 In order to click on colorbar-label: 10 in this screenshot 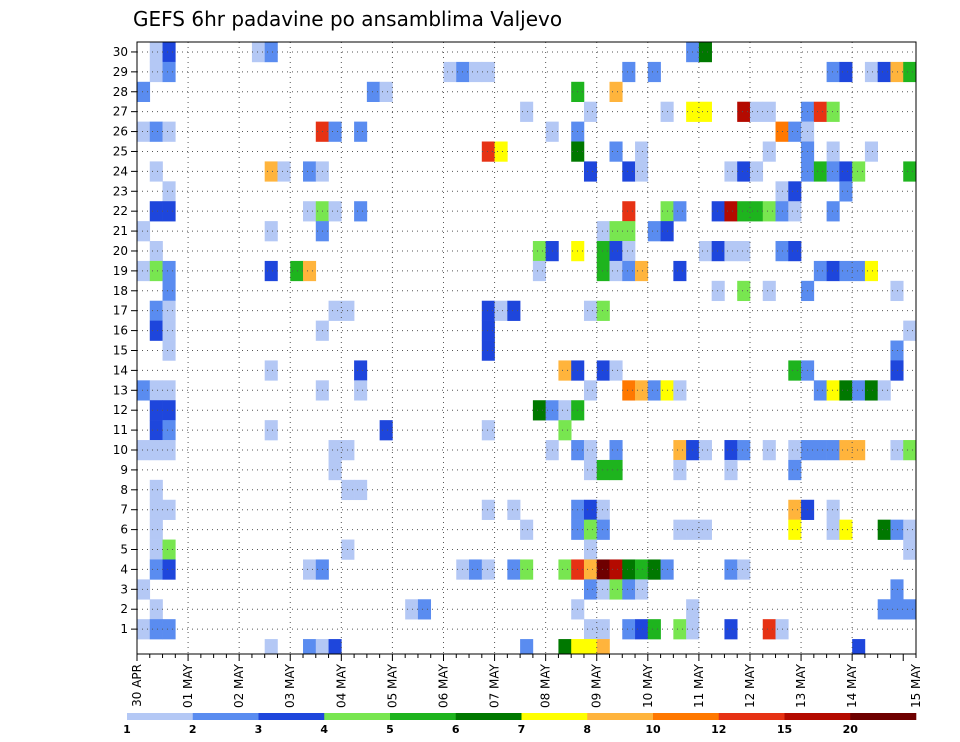, I will do `click(653, 729)`.